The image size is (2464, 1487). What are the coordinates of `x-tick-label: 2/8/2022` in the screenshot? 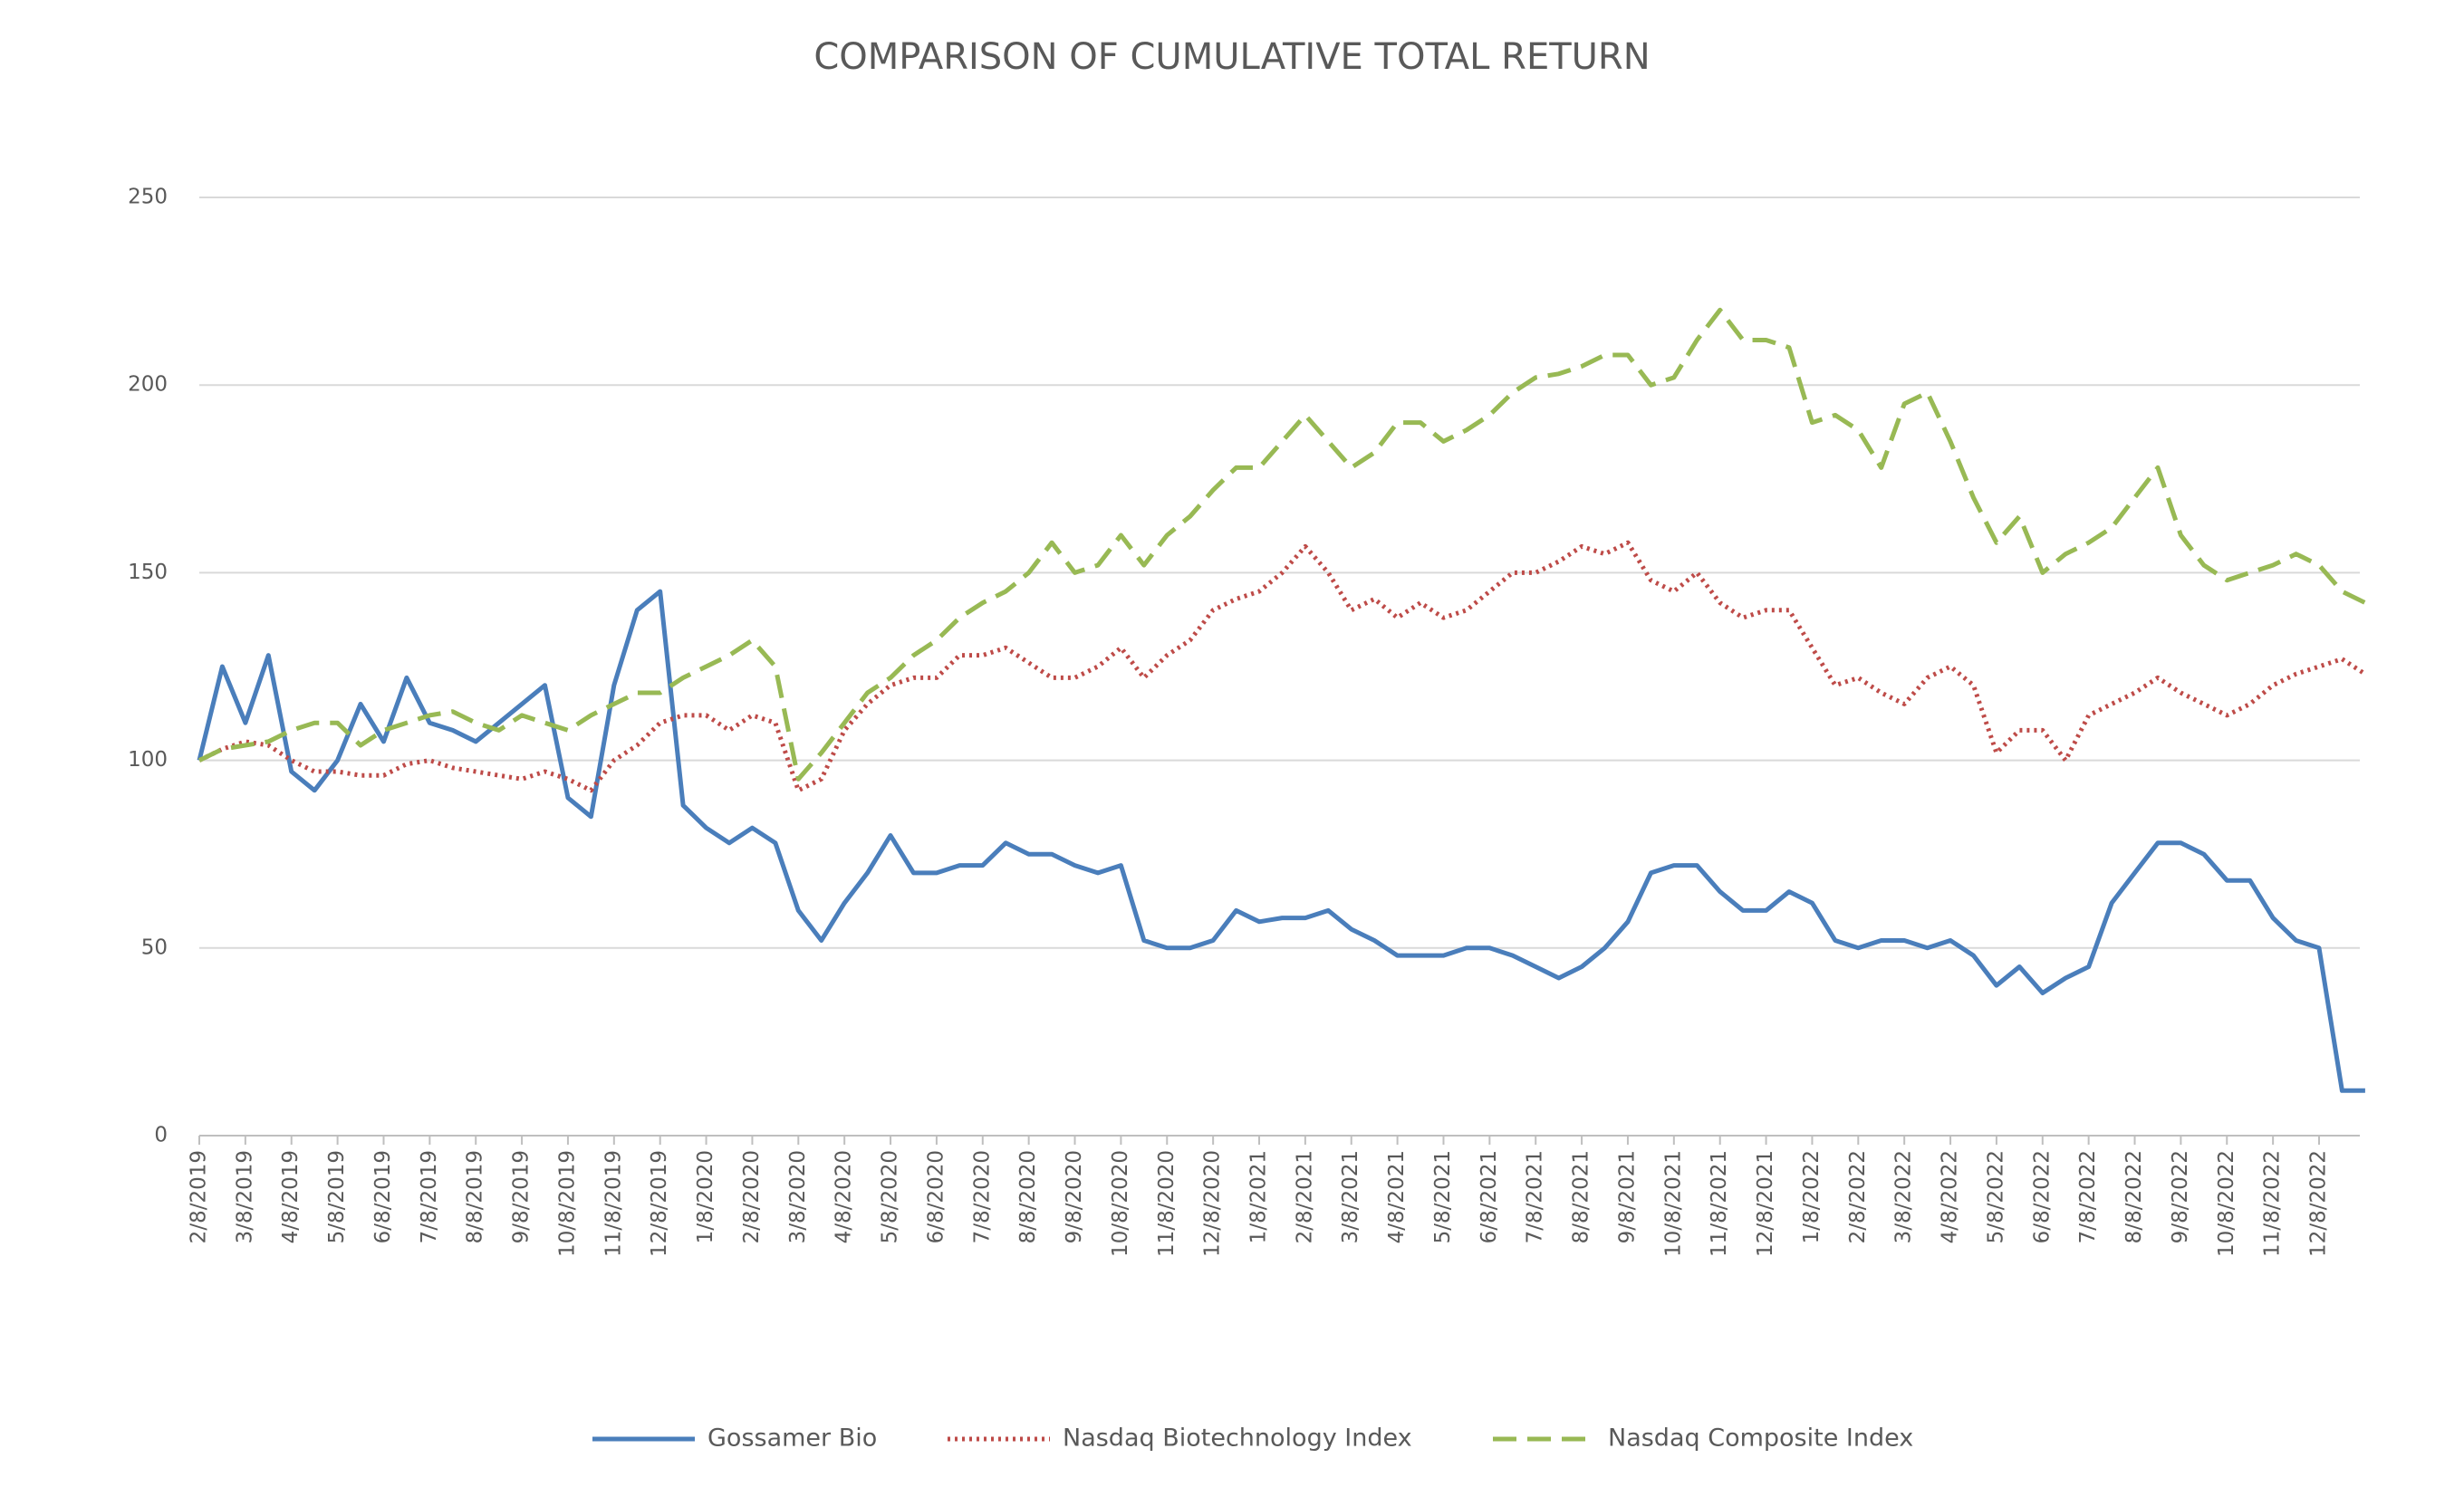 It's located at (1858, 1196).